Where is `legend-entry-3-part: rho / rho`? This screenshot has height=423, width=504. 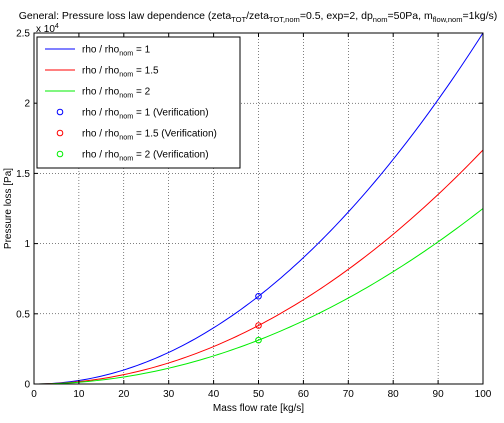 legend-entry-3-part: rho / rho is located at coordinates (101, 113).